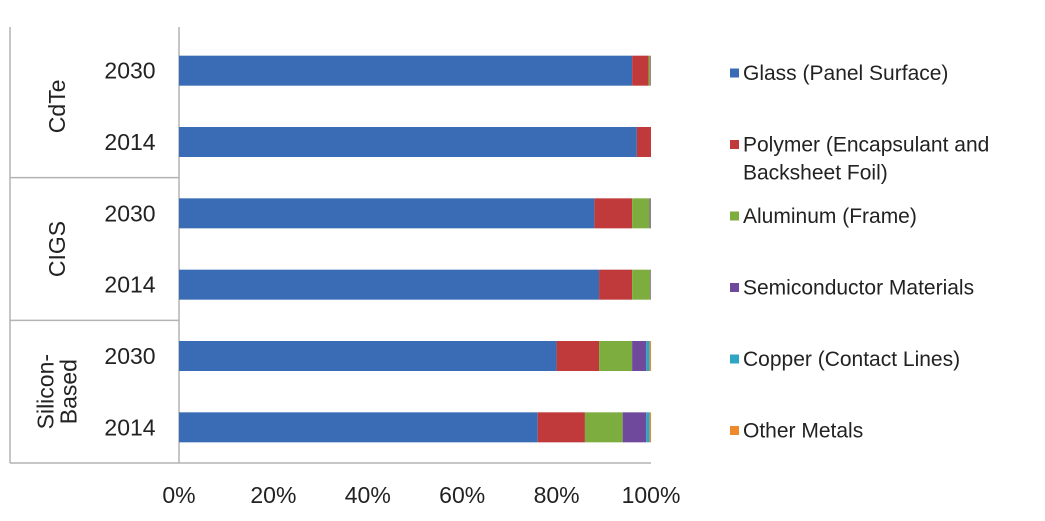  What do you see at coordinates (815, 173) in the screenshot?
I see `legend-label-line: Backsheet Foil)` at bounding box center [815, 173].